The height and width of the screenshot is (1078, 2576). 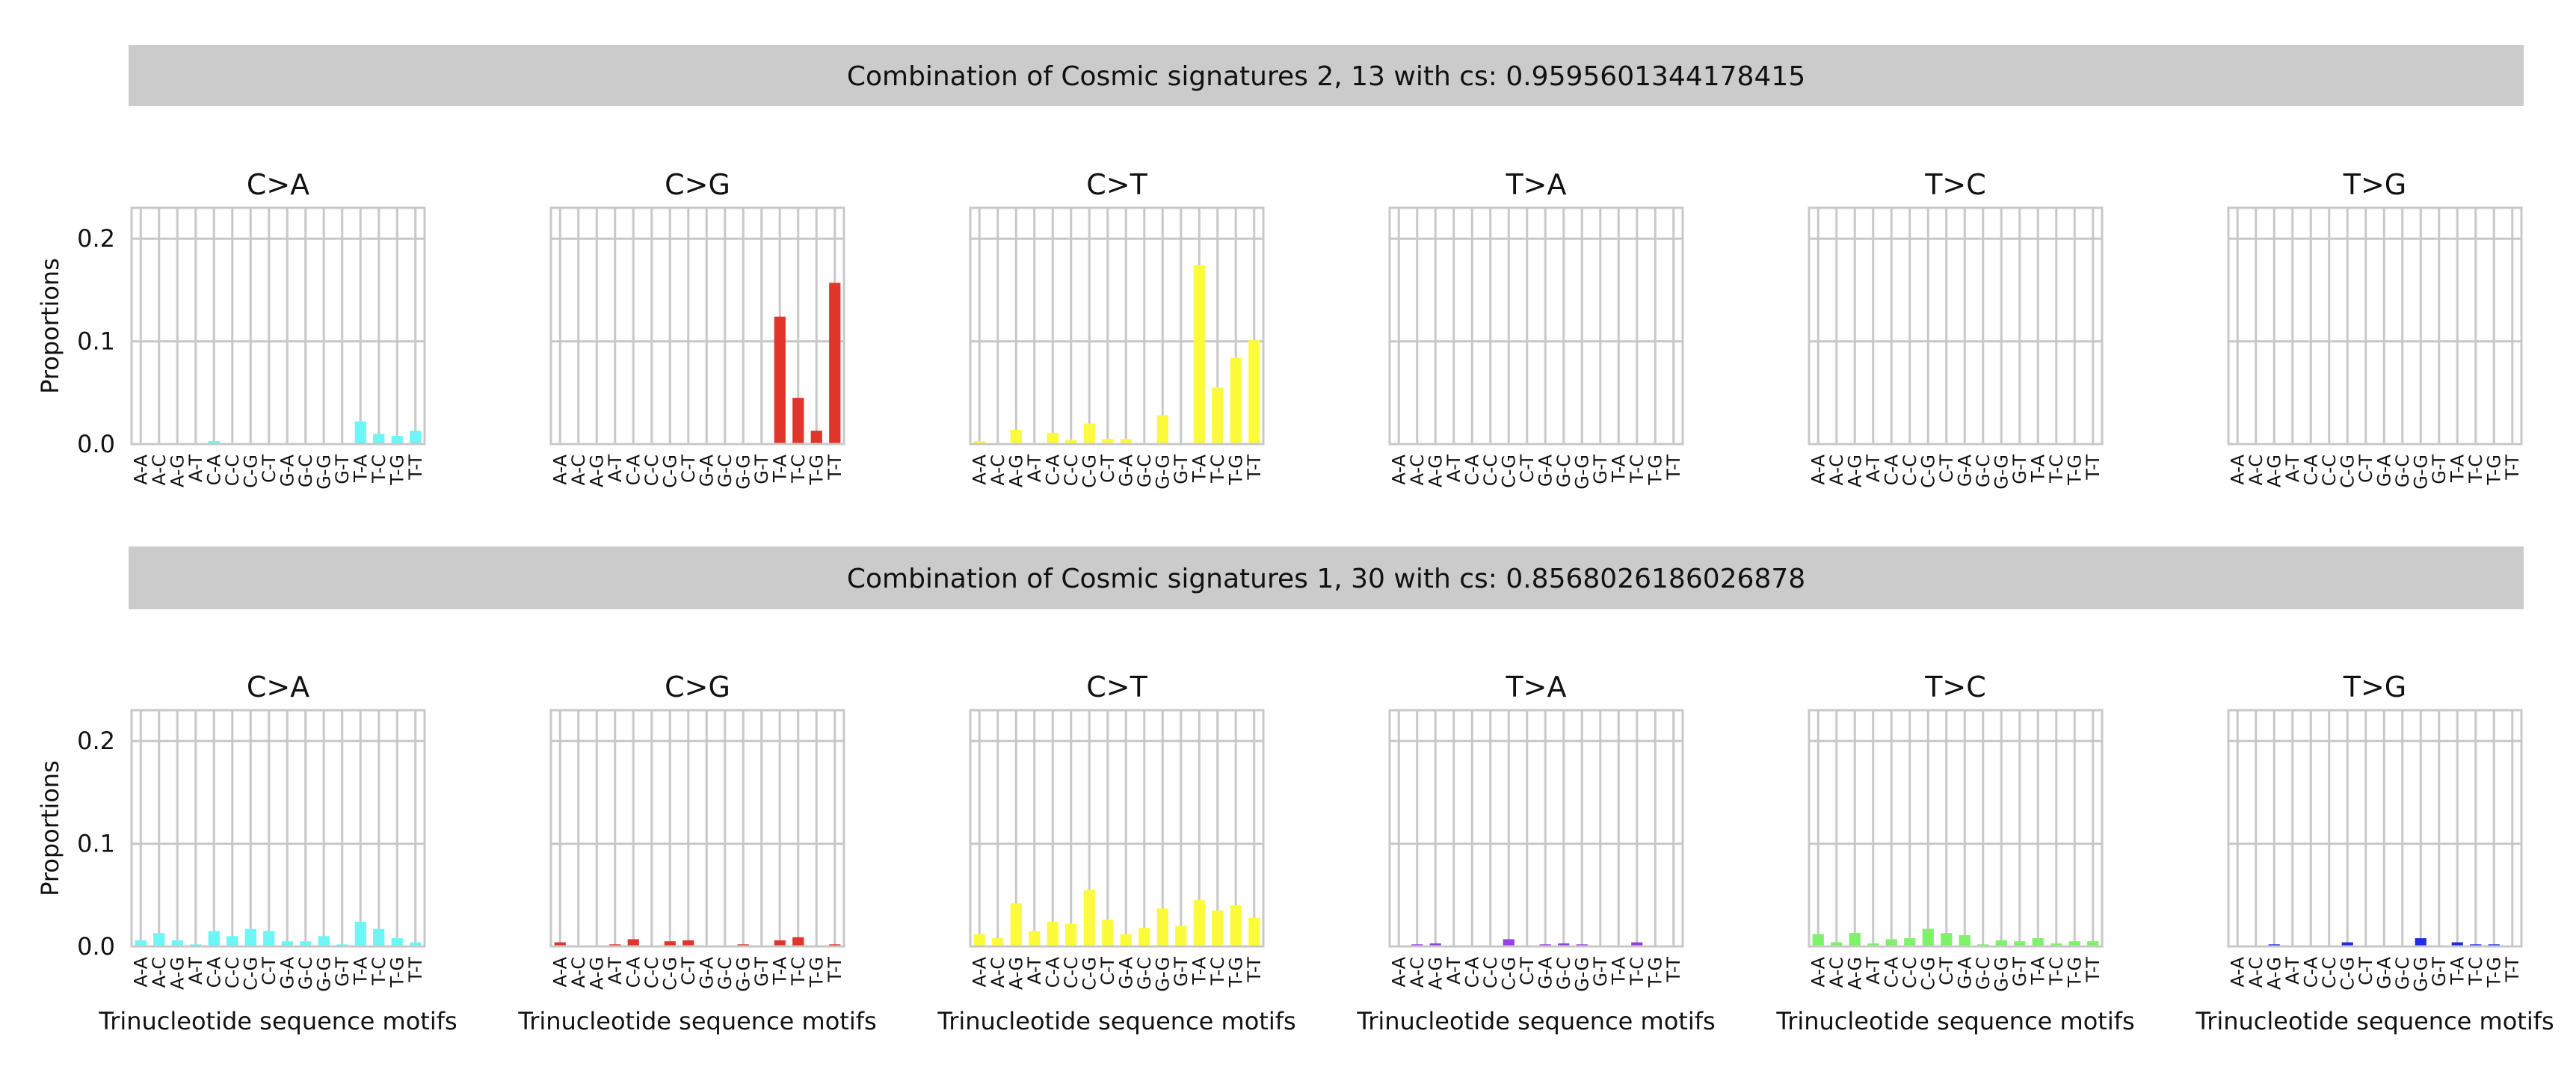 What do you see at coordinates (1236, 925) in the screenshot?
I see `bar-T-G` at bounding box center [1236, 925].